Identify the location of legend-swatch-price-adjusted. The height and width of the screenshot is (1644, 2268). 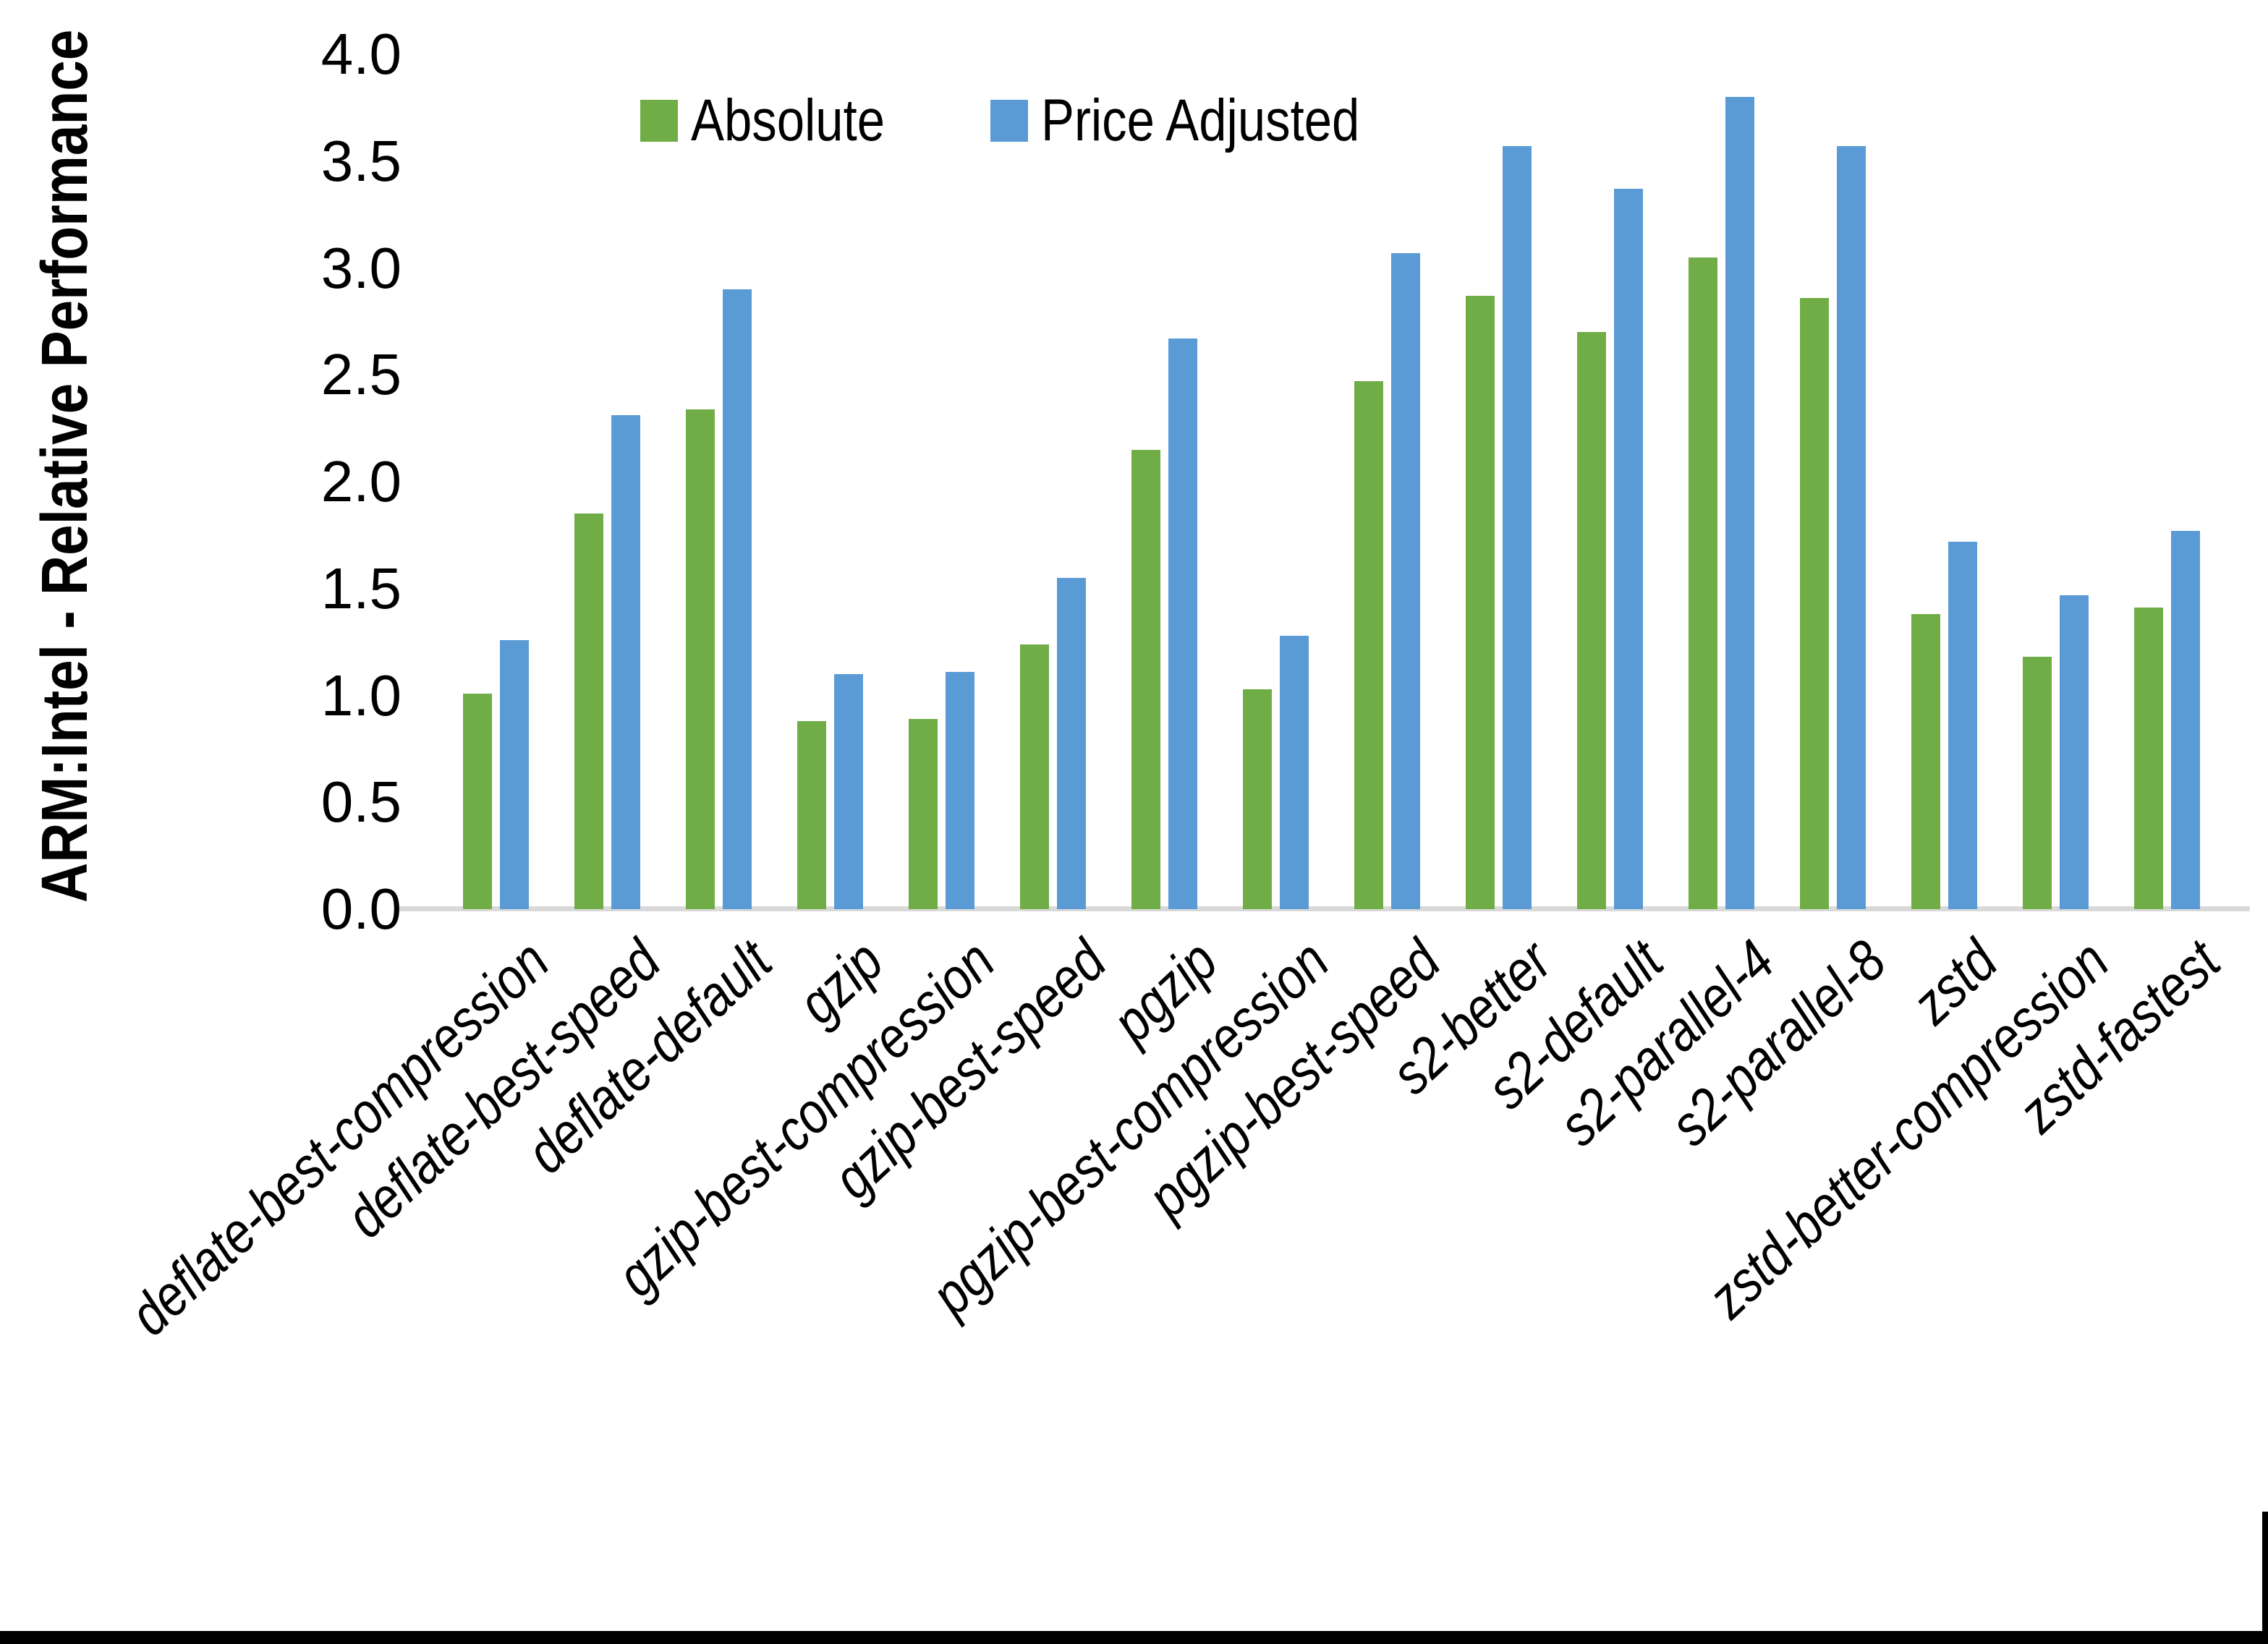
(1009, 121).